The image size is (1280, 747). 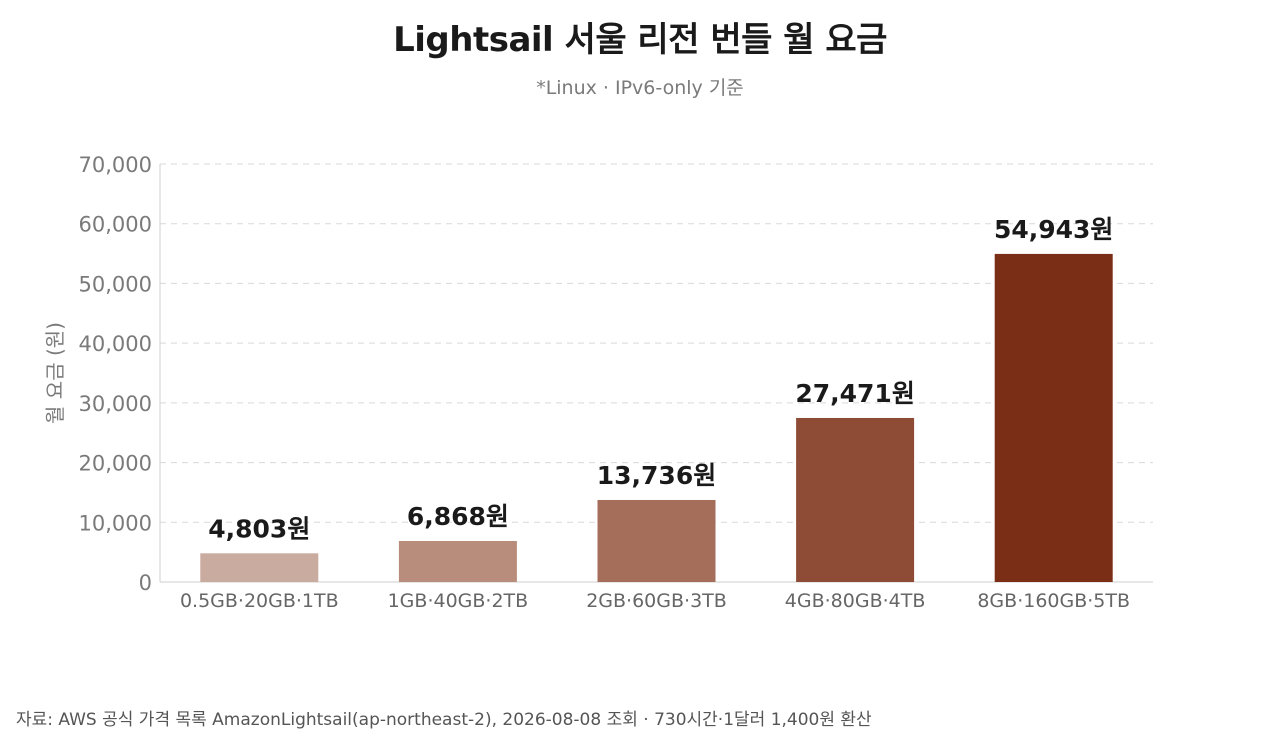 I want to click on y-tick-label: 30,000, so click(x=115, y=404).